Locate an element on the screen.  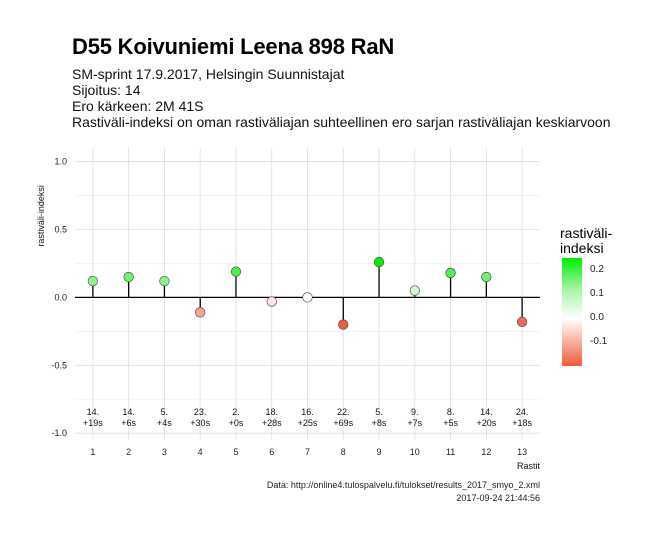
rank-label: 23. is located at coordinates (200, 412).